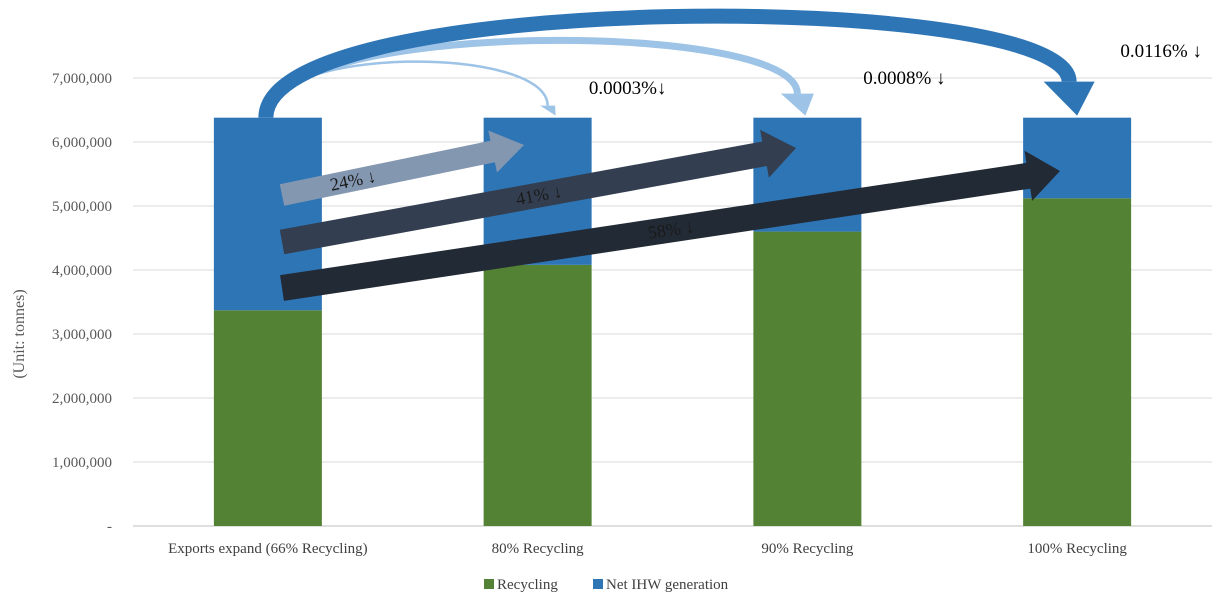 The image size is (1222, 596). Describe the element at coordinates (904, 78) in the screenshot. I see `change-annotation: 0.0008% ↓` at that location.